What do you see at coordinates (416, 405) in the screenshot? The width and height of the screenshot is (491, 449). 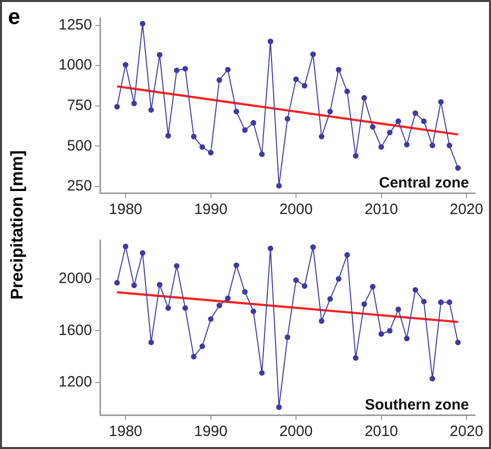 I see `annotation: Southern zone` at bounding box center [416, 405].